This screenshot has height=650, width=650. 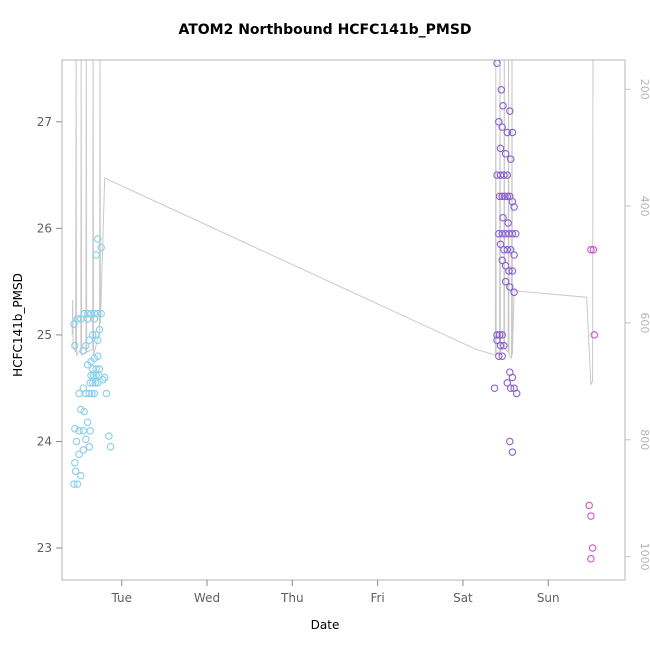 What do you see at coordinates (592, 404) in the screenshot?
I see `series-sunday-leg-magenta` at bounding box center [592, 404].